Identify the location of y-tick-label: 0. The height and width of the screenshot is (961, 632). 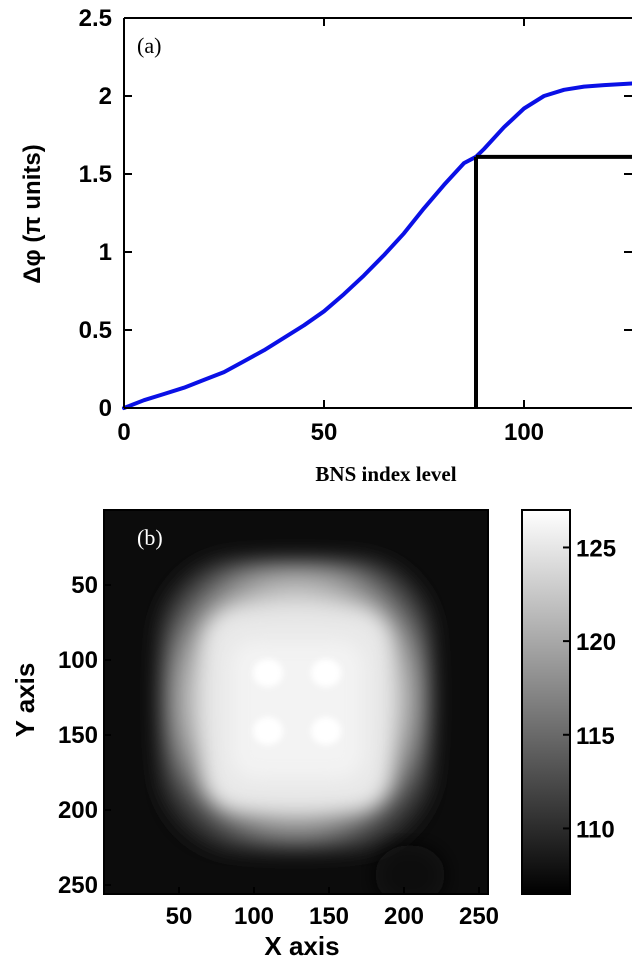
(105, 408).